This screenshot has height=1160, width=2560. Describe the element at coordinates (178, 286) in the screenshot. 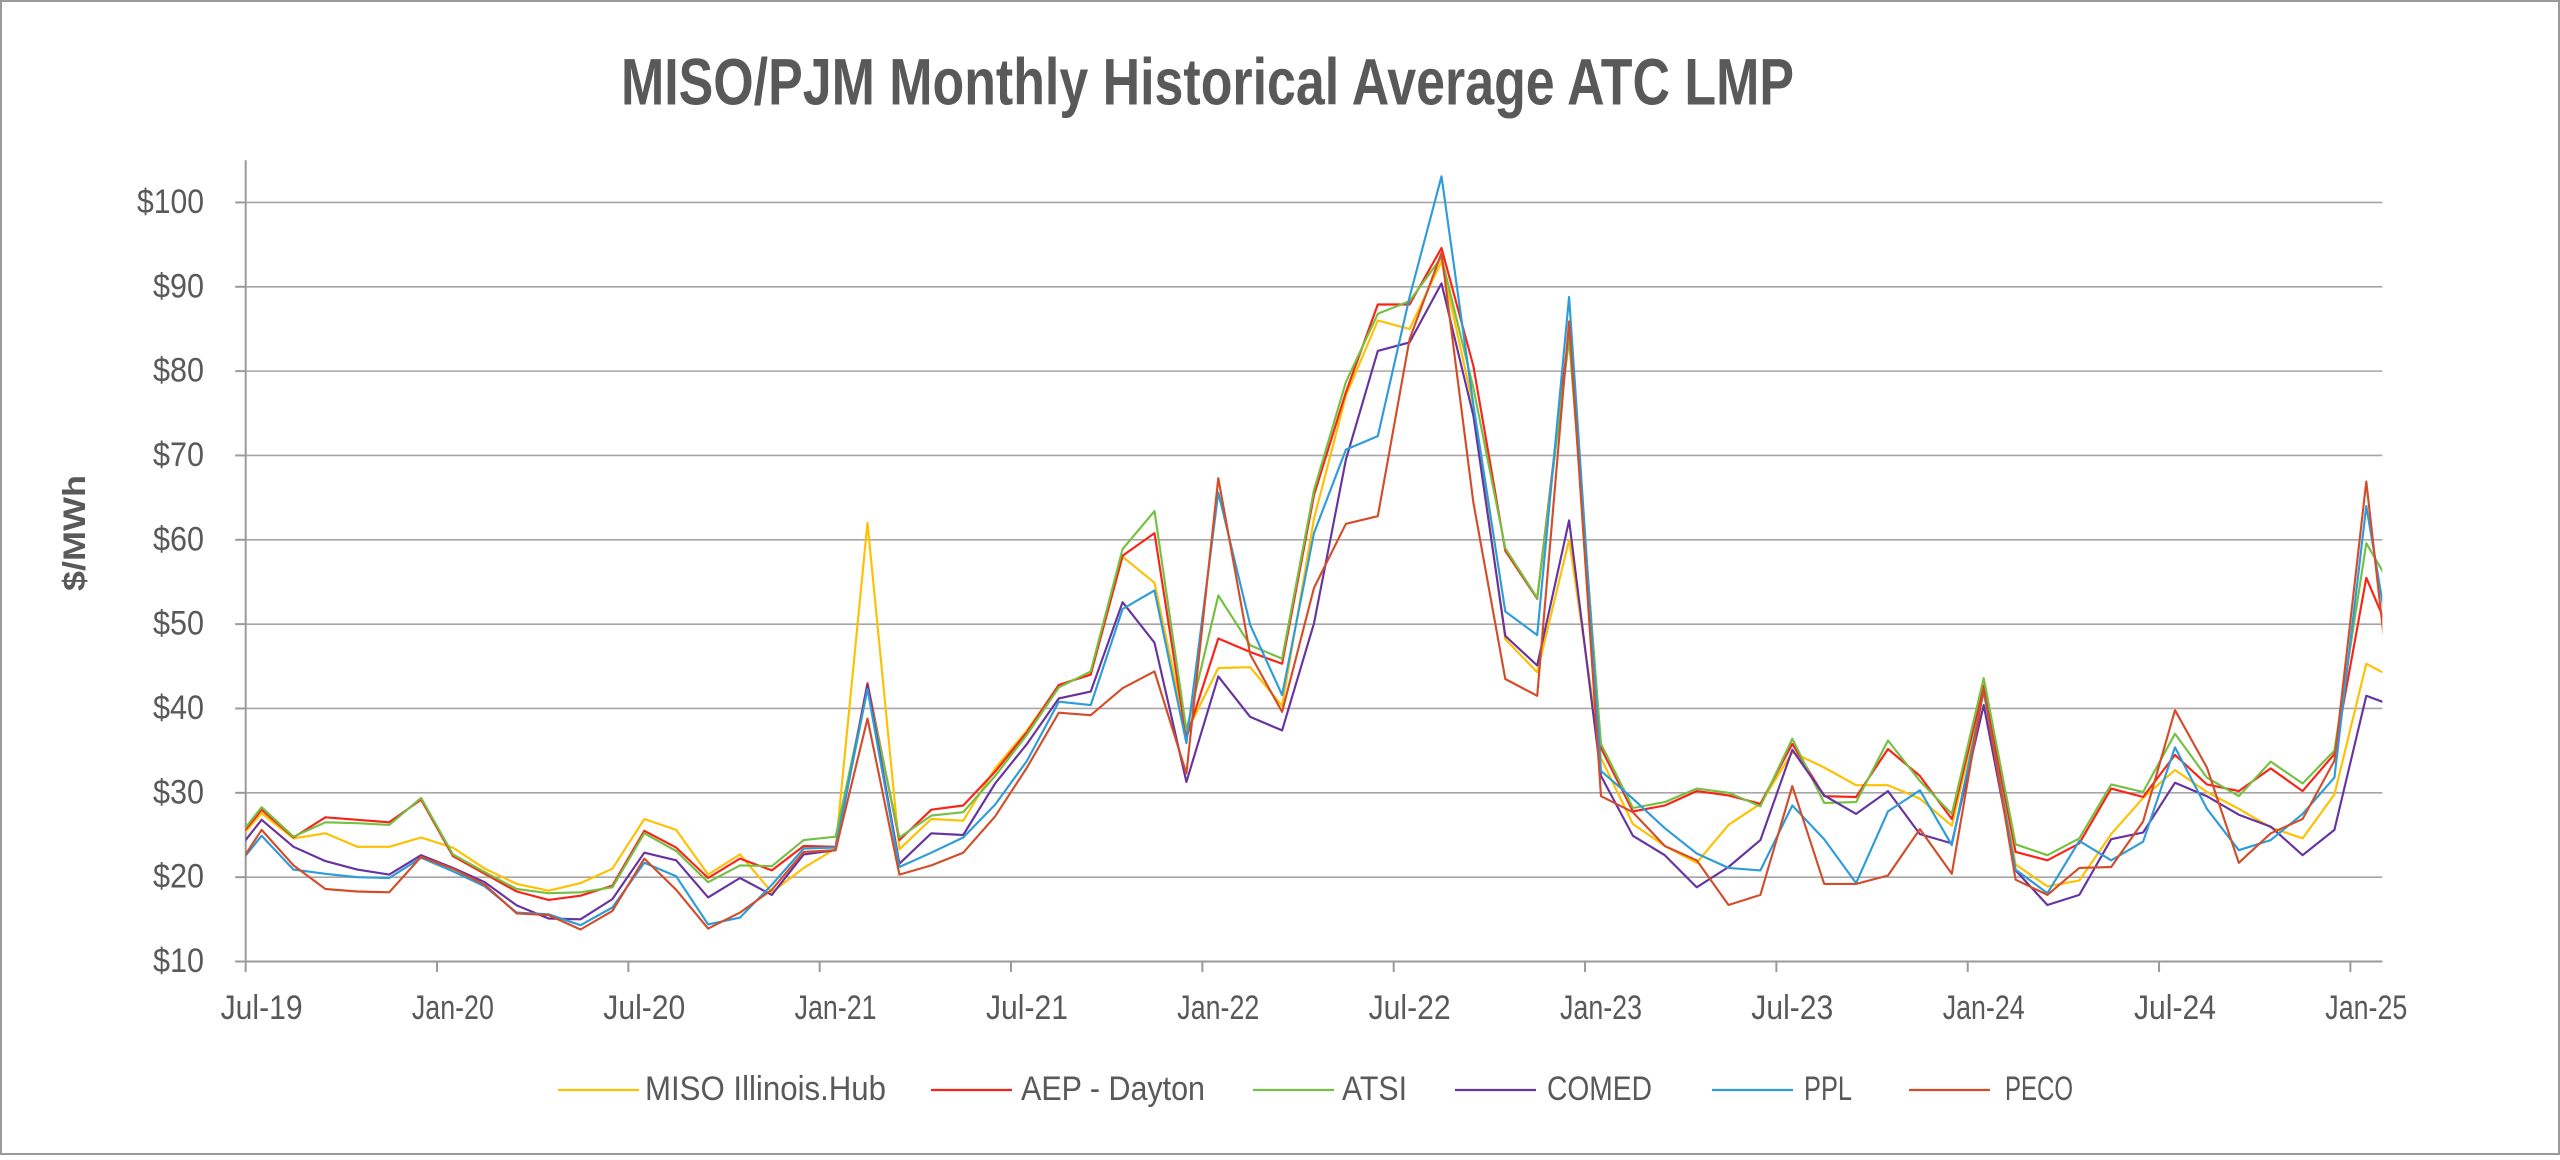

I see `svg-text: $90` at that location.